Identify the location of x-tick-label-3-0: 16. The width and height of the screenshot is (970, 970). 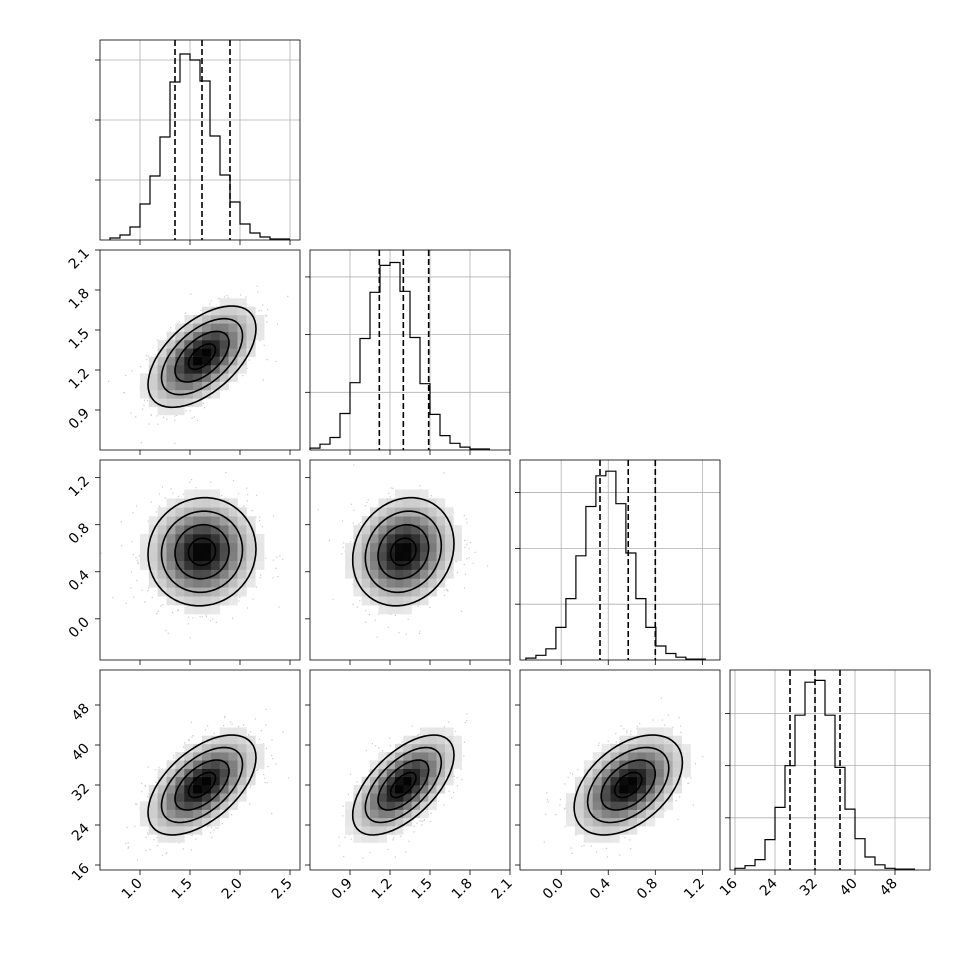
(729, 887).